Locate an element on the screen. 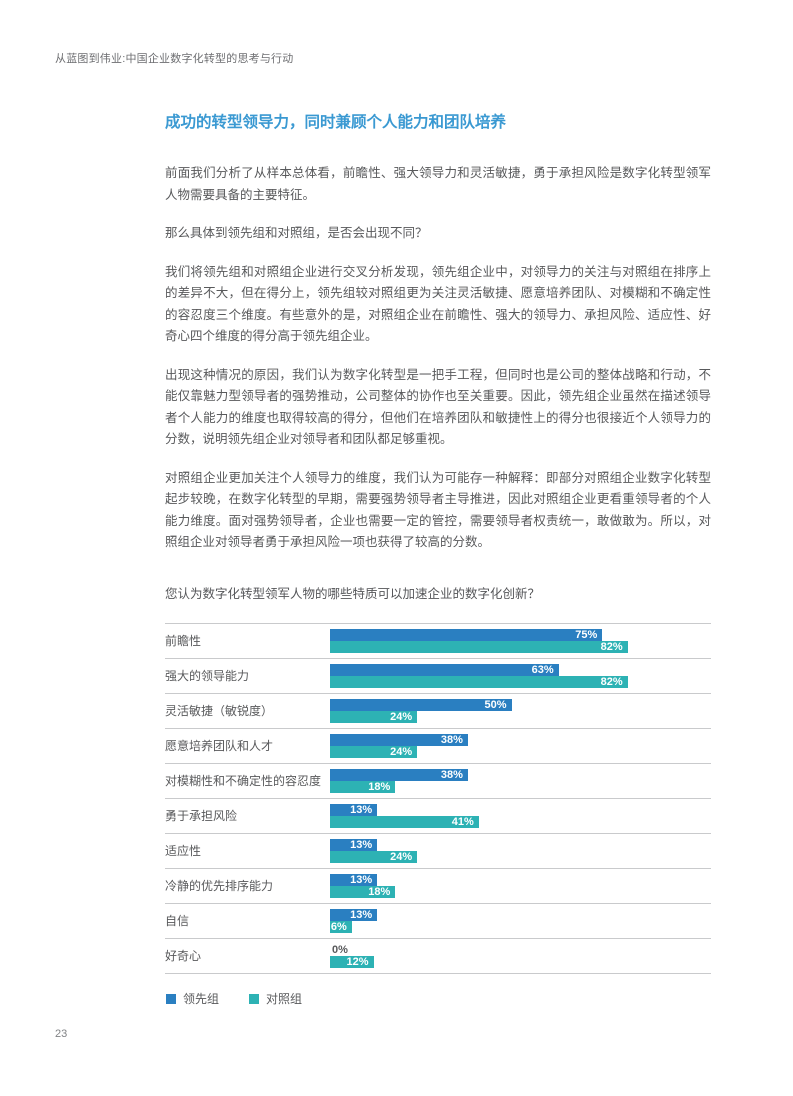 The height and width of the screenshot is (1096, 793). chart-row: 强大的领导能力 63% 82% is located at coordinates (438, 675).